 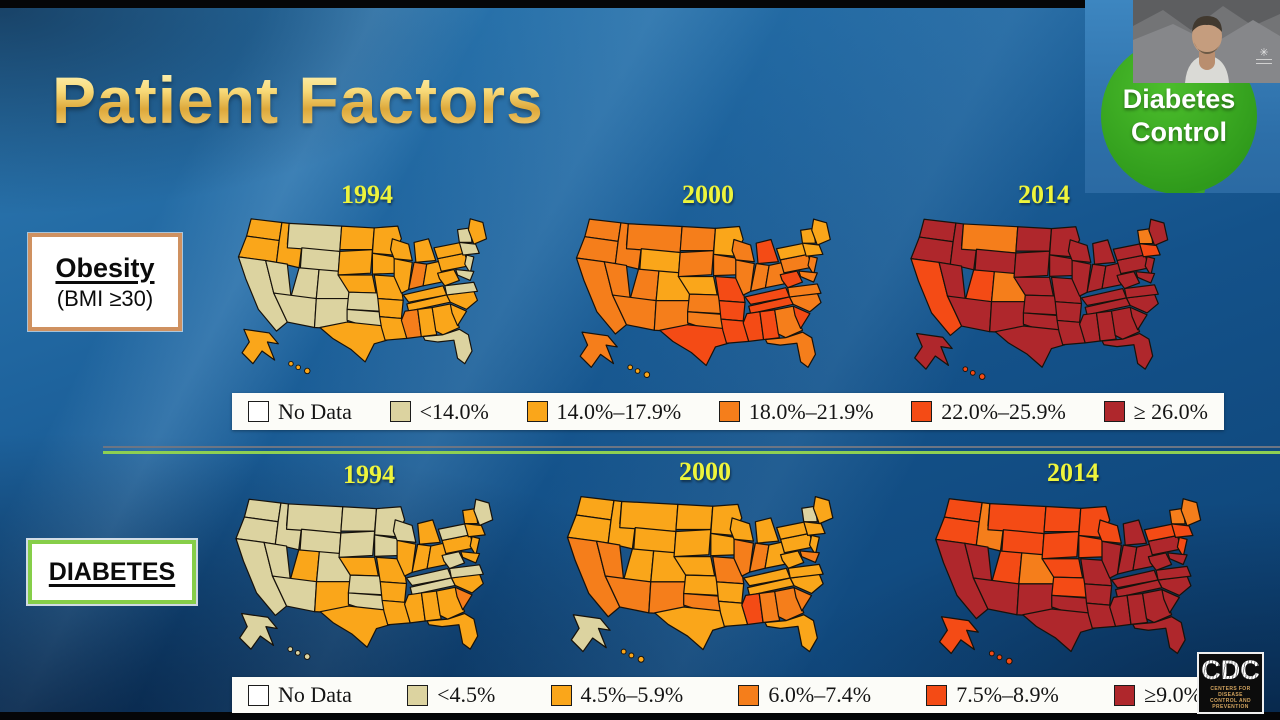 I want to click on legend-item: 18.0%–21.9%, so click(x=796, y=411).